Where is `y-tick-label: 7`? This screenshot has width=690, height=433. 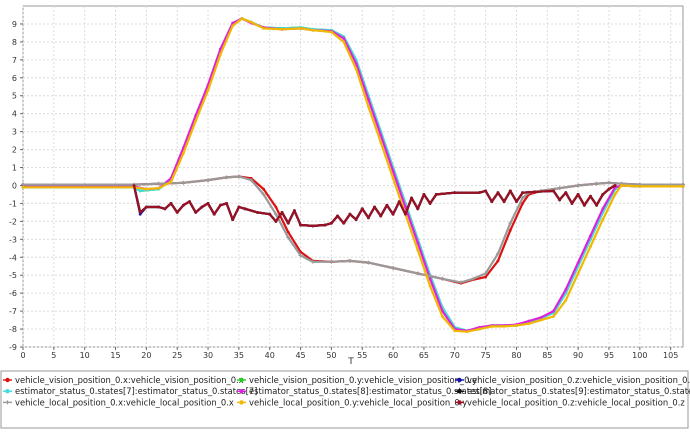 y-tick-label: 7 is located at coordinates (14, 60).